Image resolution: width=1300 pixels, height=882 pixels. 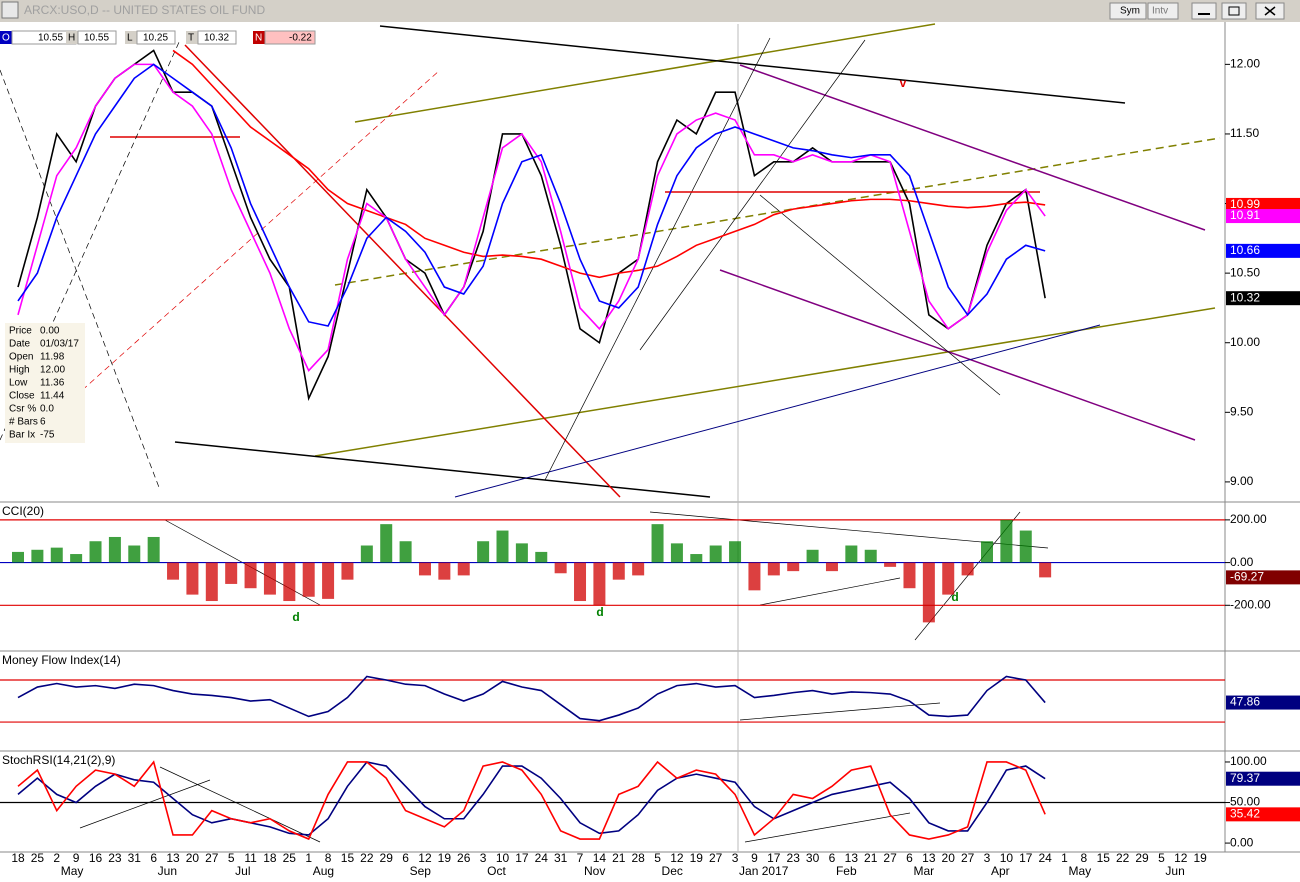 What do you see at coordinates (561, 858) in the screenshot?
I see `x-tick-label: 31` at bounding box center [561, 858].